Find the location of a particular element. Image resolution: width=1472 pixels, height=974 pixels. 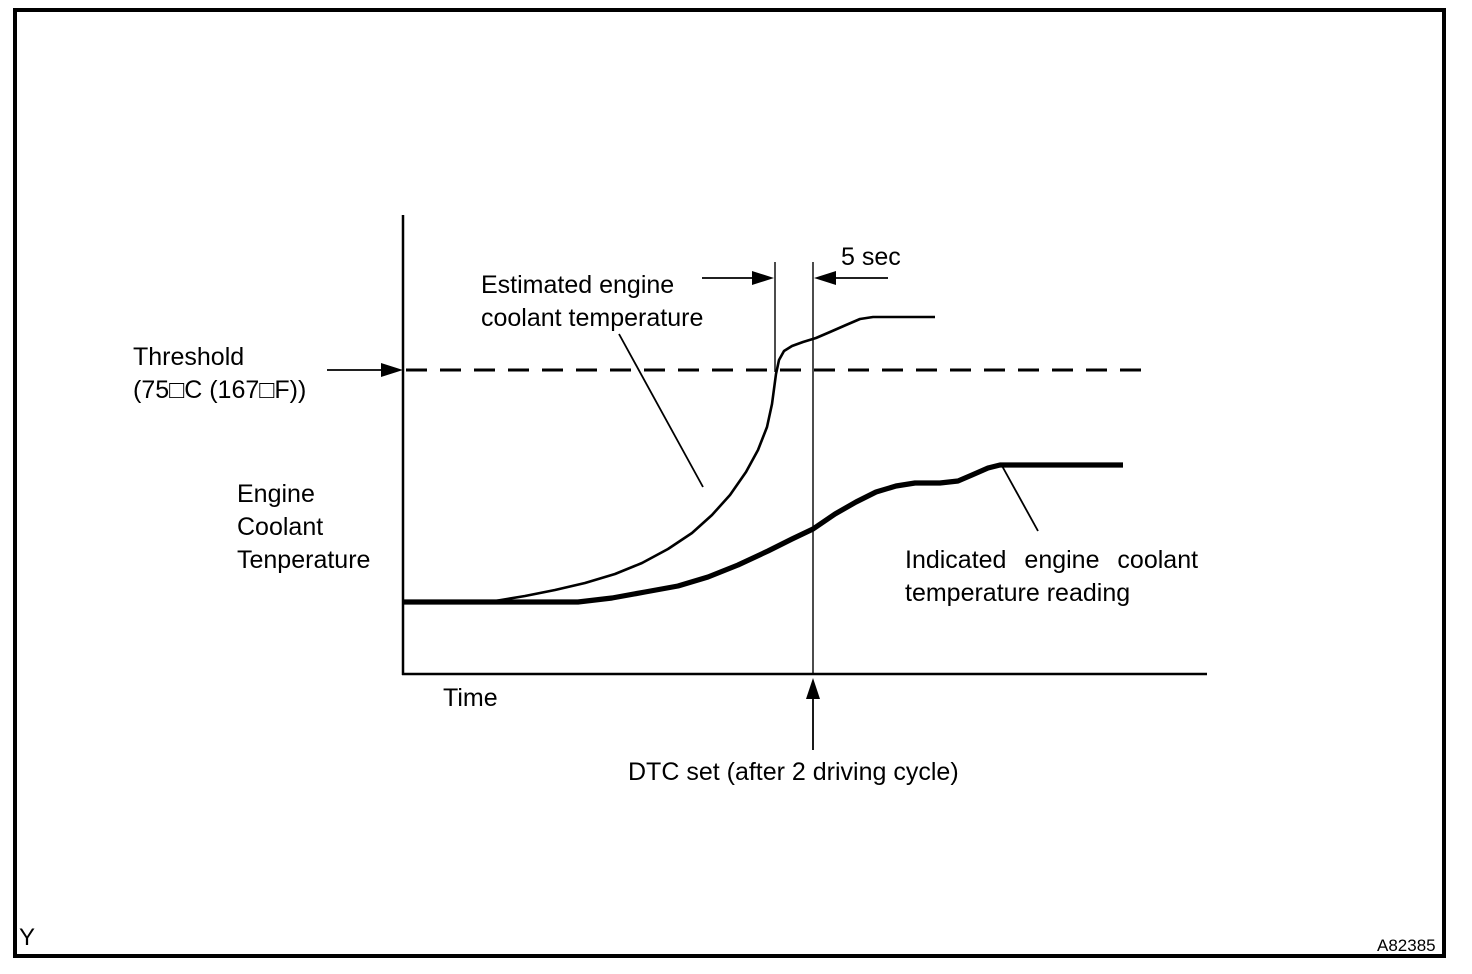

indicated-label-leader-line is located at coordinates (1019, 497).